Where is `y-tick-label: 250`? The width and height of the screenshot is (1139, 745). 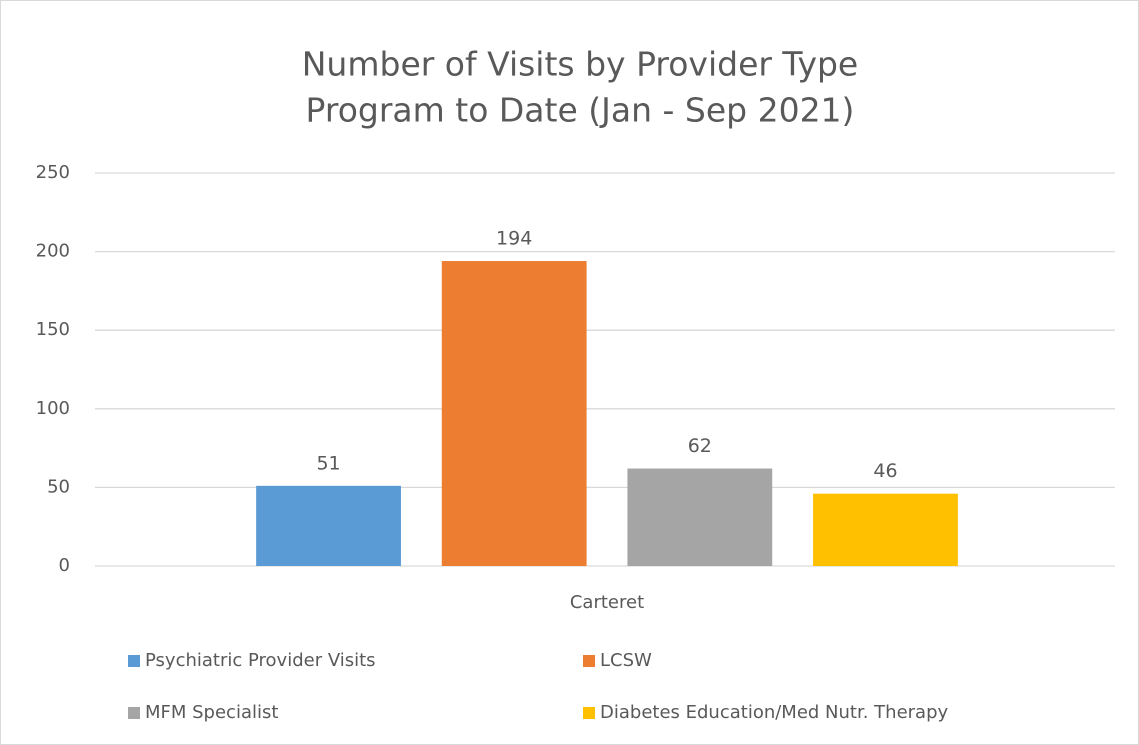 y-tick-label: 250 is located at coordinates (53, 172).